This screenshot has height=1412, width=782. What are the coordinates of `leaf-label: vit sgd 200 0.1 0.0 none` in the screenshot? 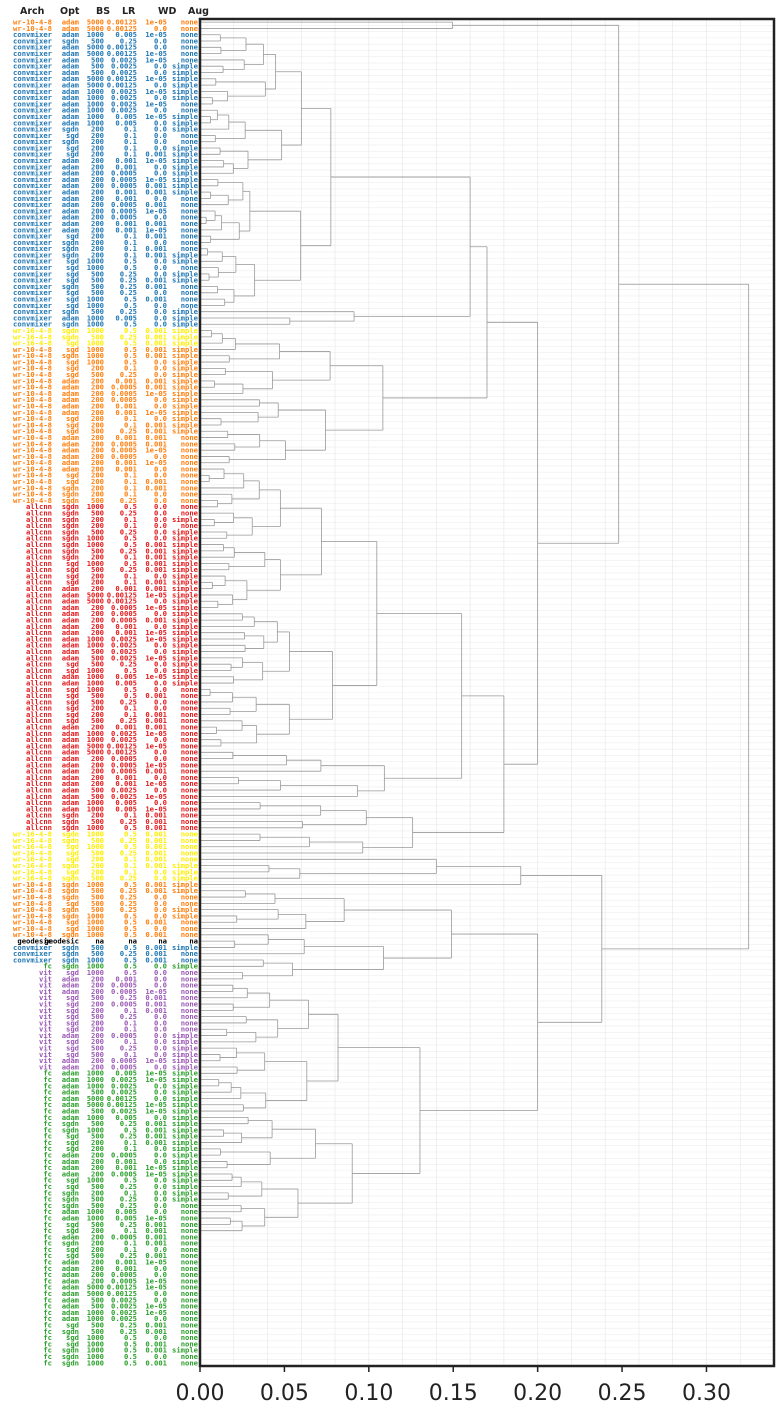 It's located at (119, 1029).